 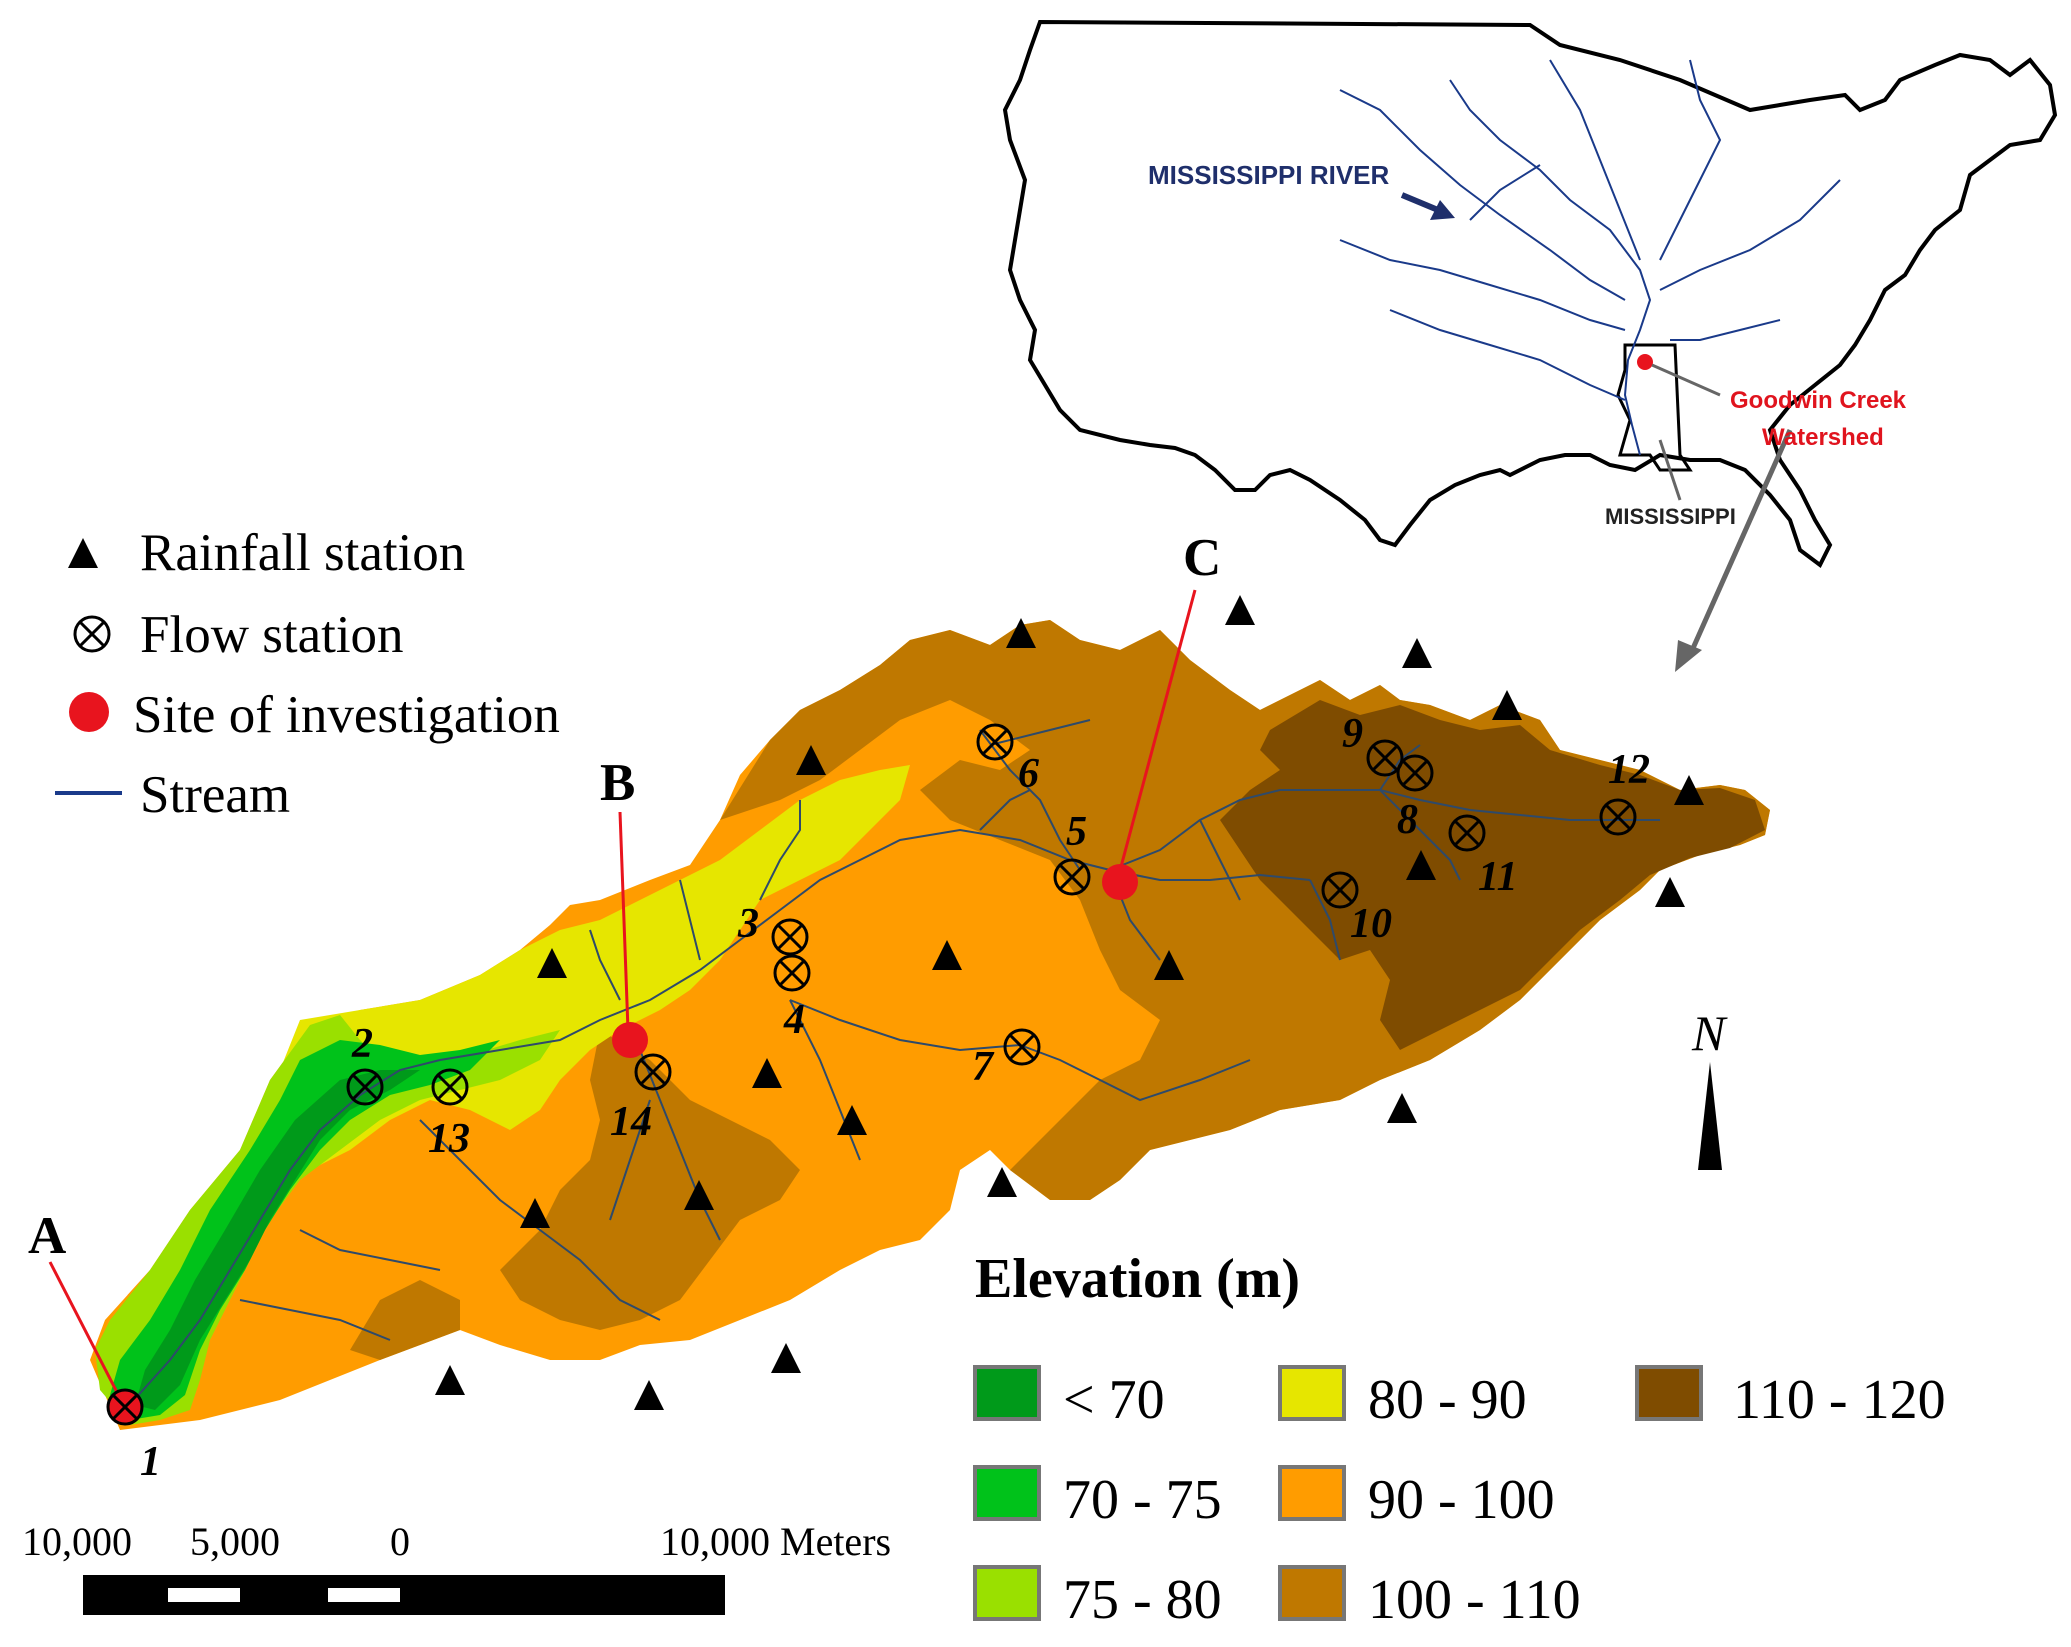 What do you see at coordinates (405, 1320) in the screenshot?
I see `zone-100-110-sw` at bounding box center [405, 1320].